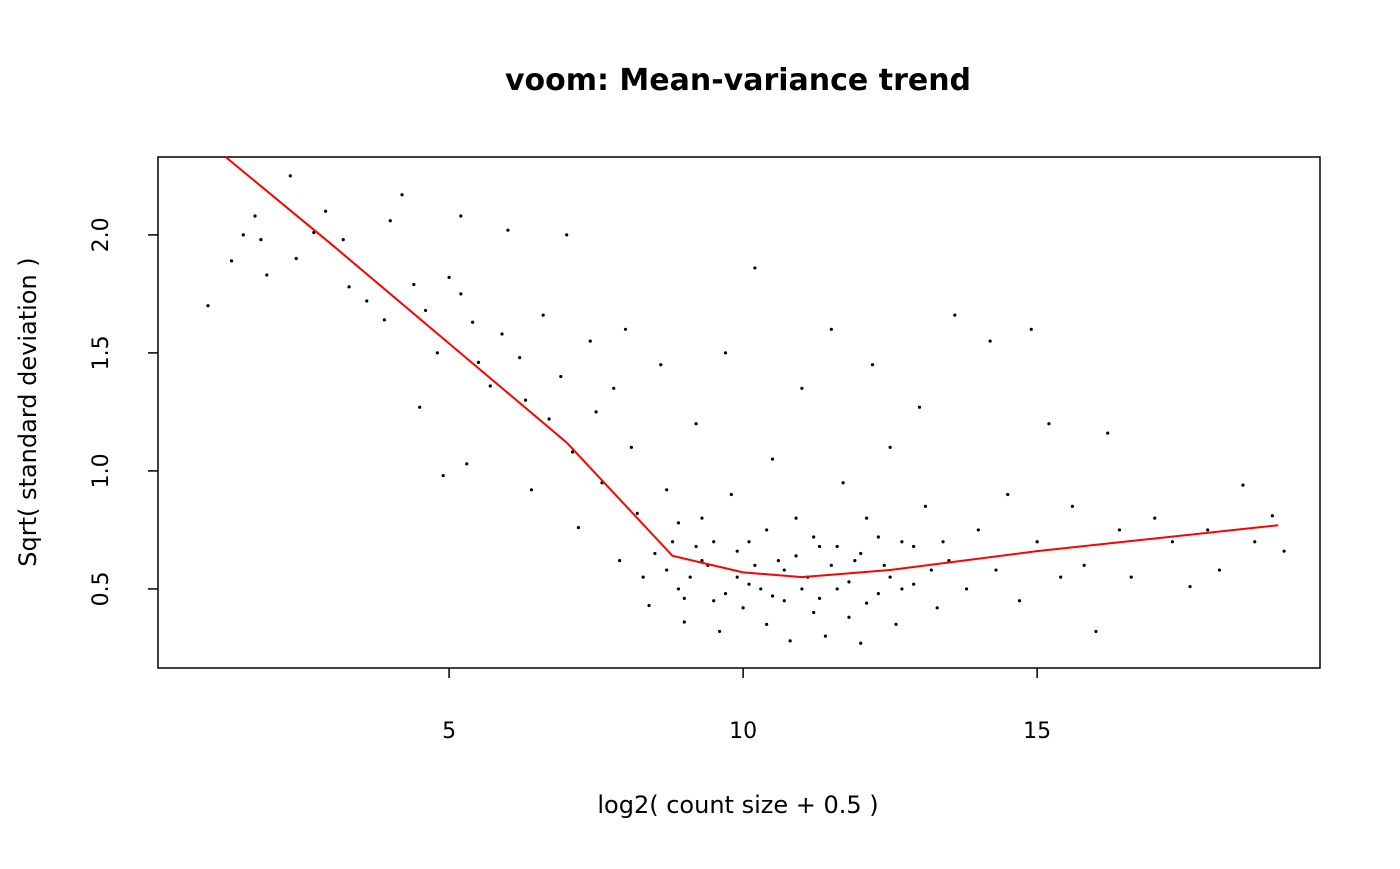  Describe the element at coordinates (101, 352) in the screenshot. I see `y-tick-label: 1.5` at that location.